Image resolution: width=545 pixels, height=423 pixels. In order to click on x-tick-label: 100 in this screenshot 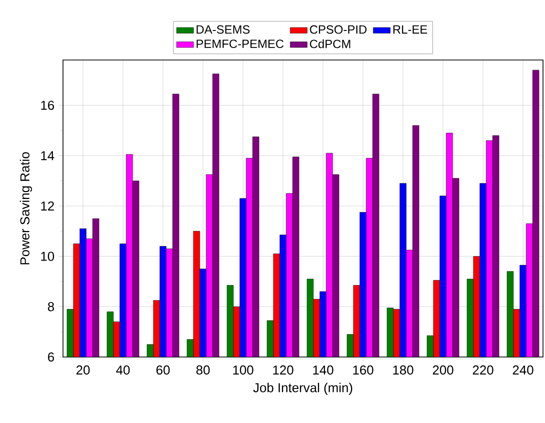, I will do `click(243, 370)`.